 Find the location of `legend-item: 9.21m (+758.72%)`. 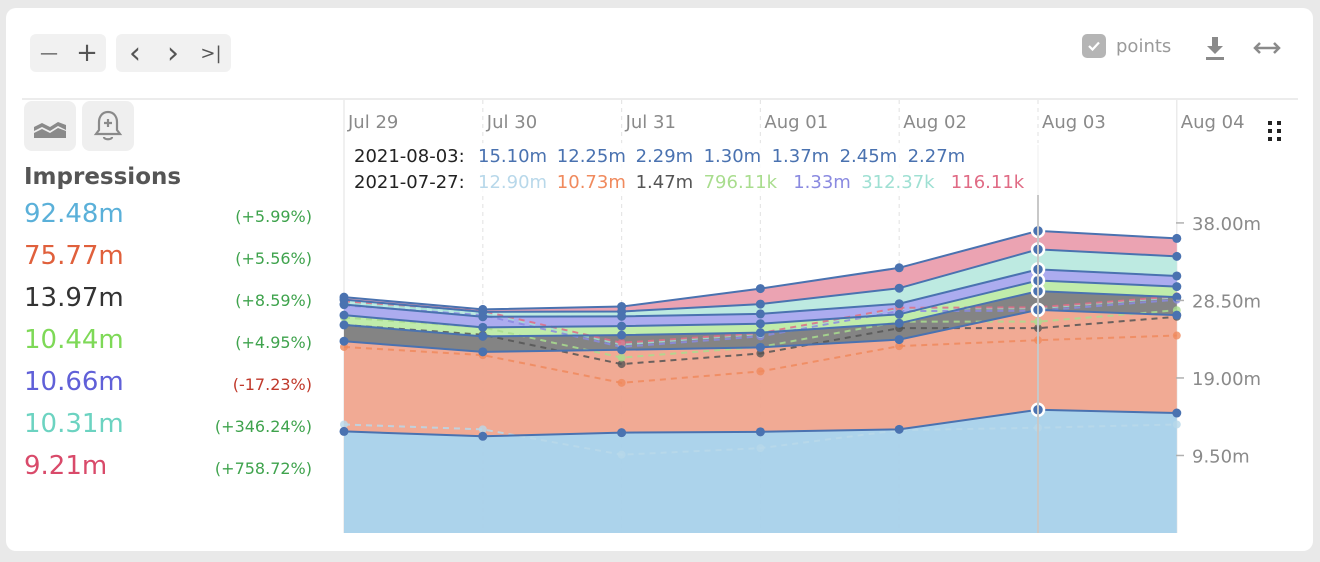

legend-item: 9.21m (+758.72%) is located at coordinates (169, 471).